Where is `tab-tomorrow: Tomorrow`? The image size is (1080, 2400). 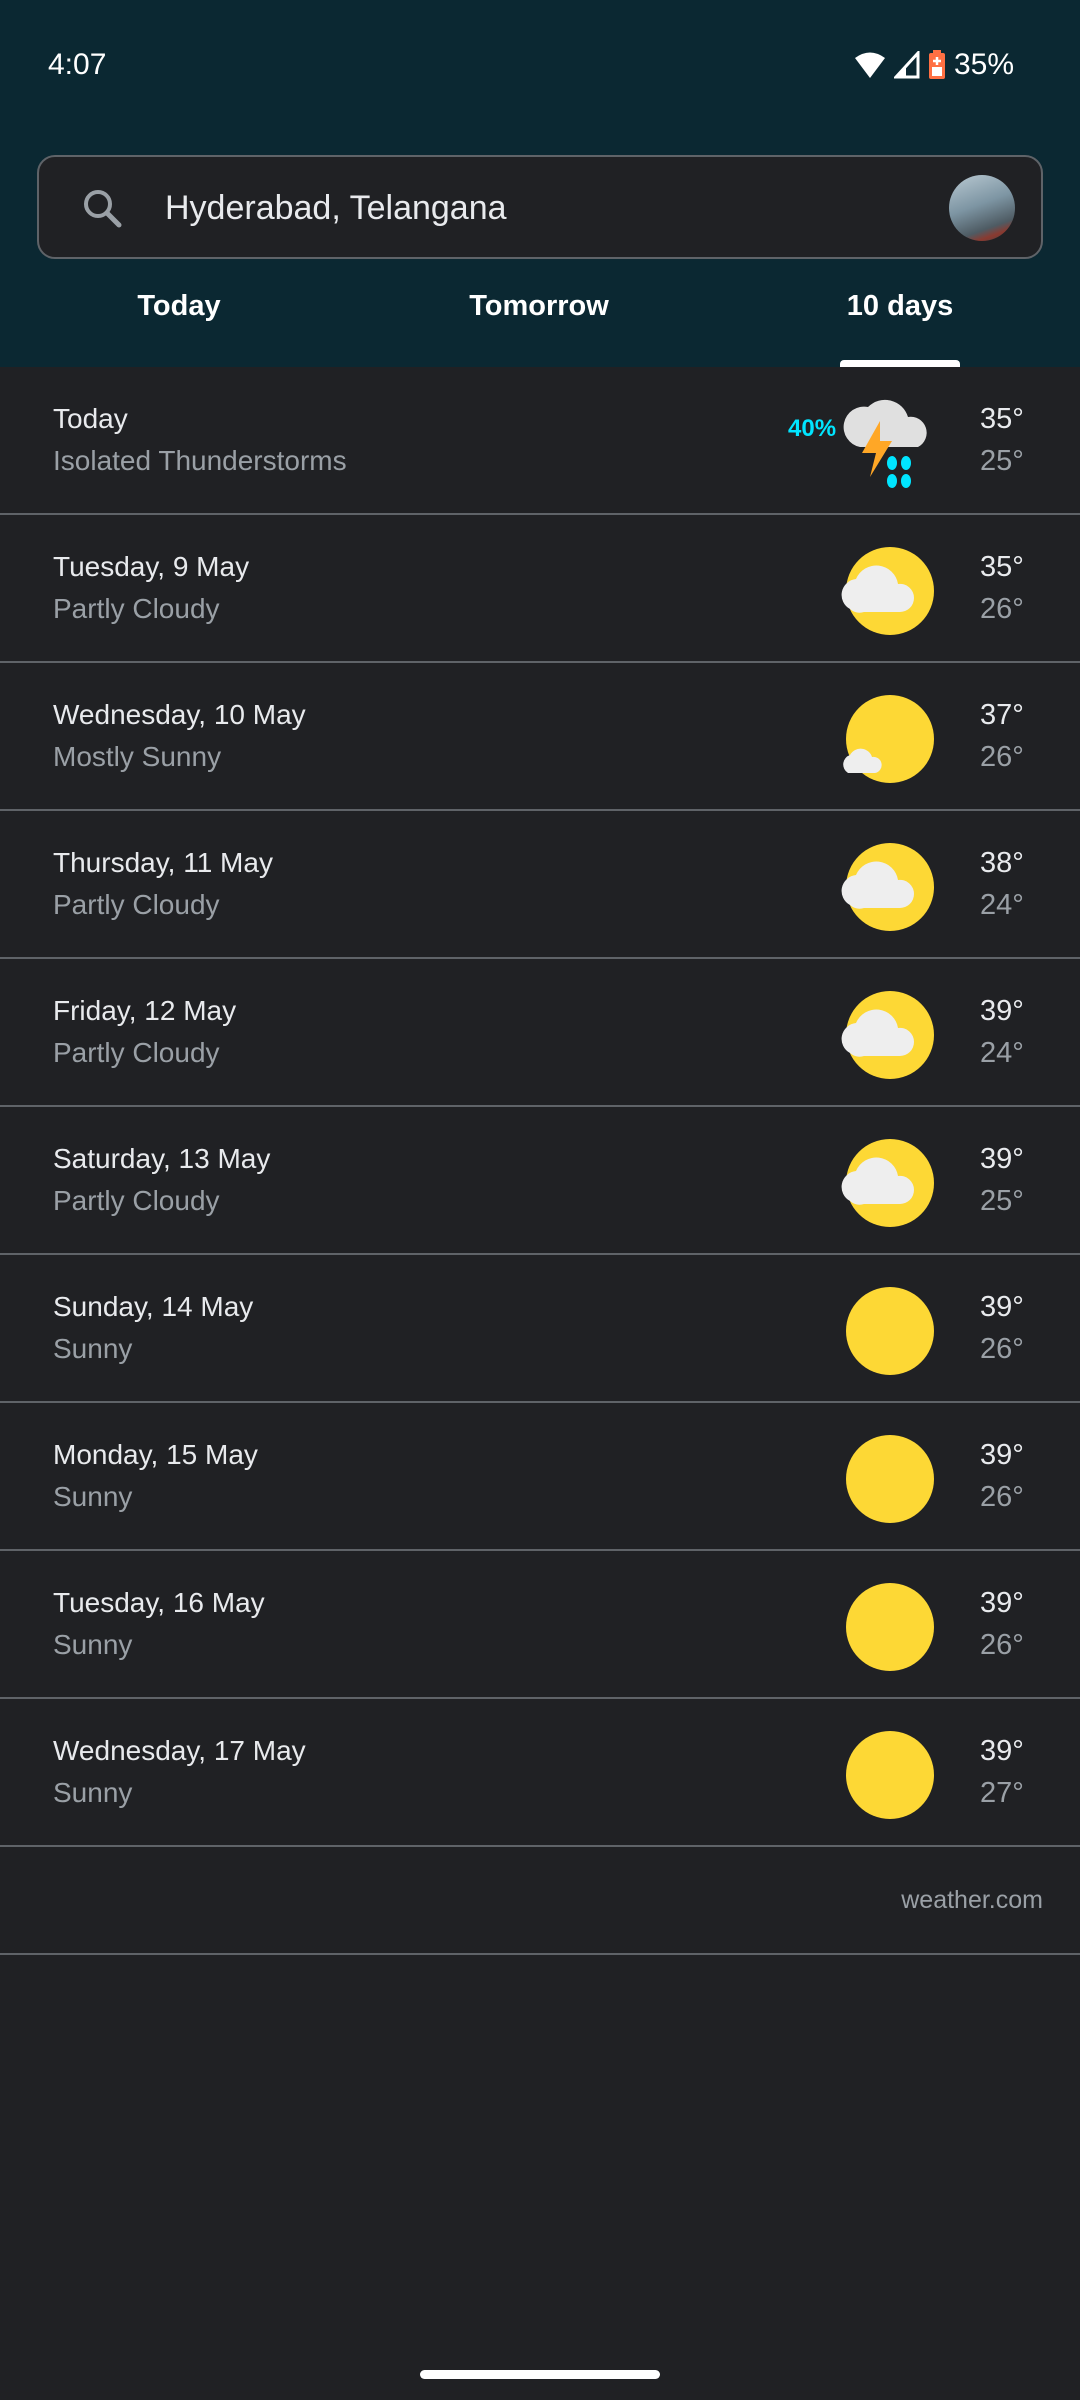
tab-tomorrow: Tomorrow is located at coordinates (539, 306).